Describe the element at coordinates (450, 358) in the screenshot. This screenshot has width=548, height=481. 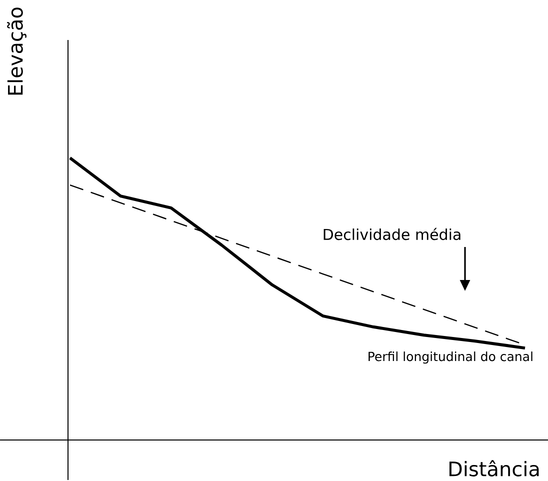
I see `series-label: Perfil longitudinal do canal` at that location.